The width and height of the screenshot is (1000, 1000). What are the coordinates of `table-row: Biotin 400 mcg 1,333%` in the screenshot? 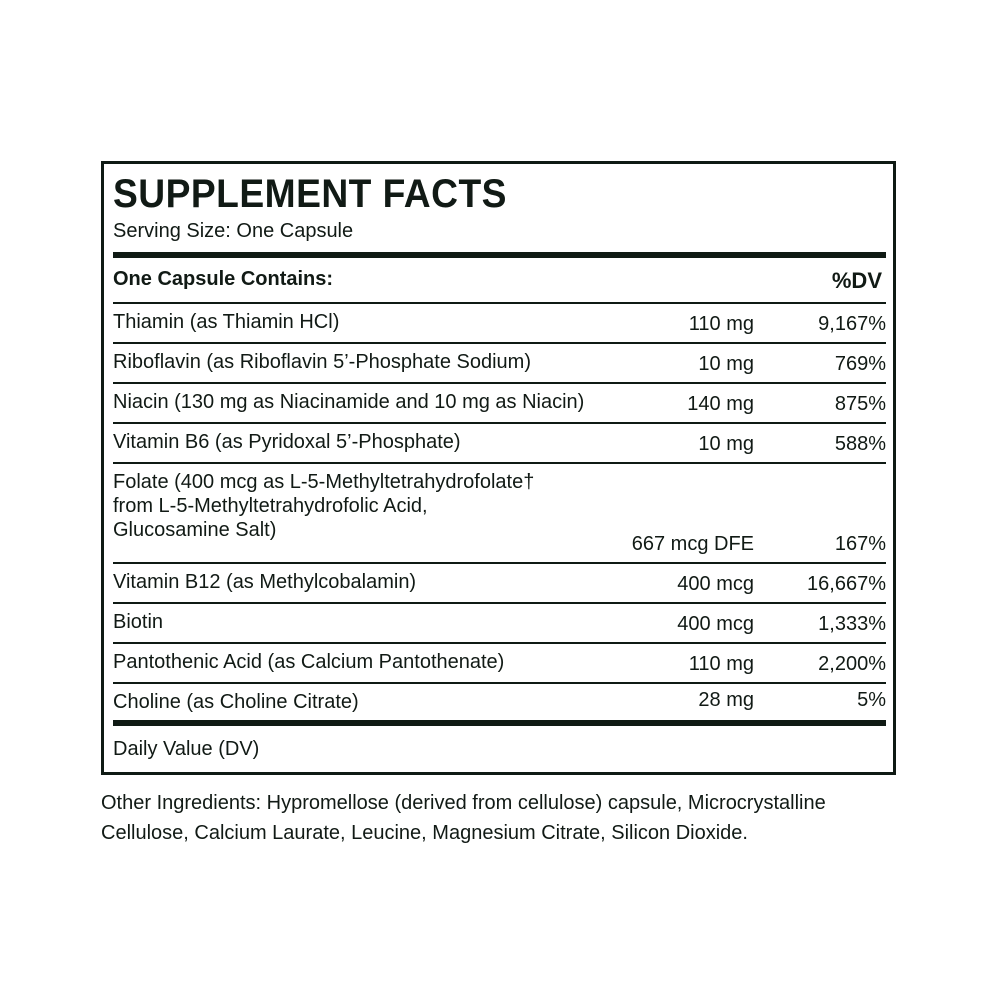 It's located at (499, 623).